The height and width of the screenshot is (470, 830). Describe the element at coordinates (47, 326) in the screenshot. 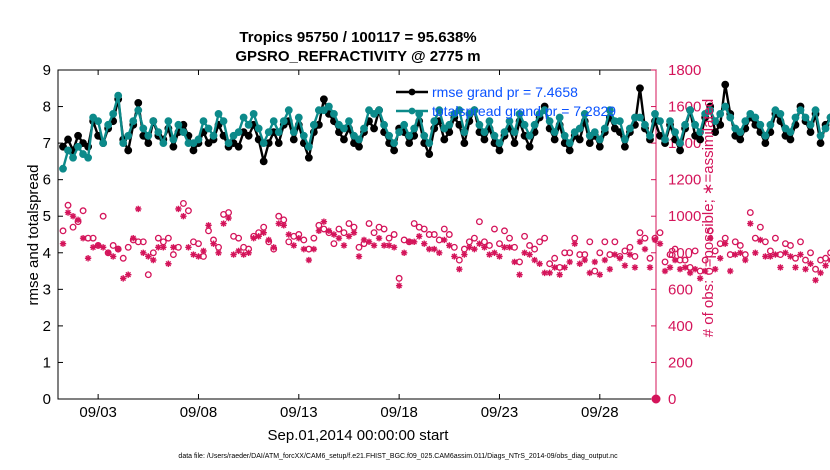

I see `y-tick-label-left: 2` at that location.